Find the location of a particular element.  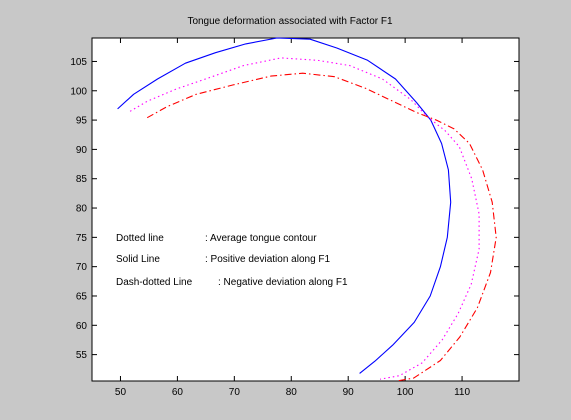

x-tick-label: 90 is located at coordinates (349, 392).